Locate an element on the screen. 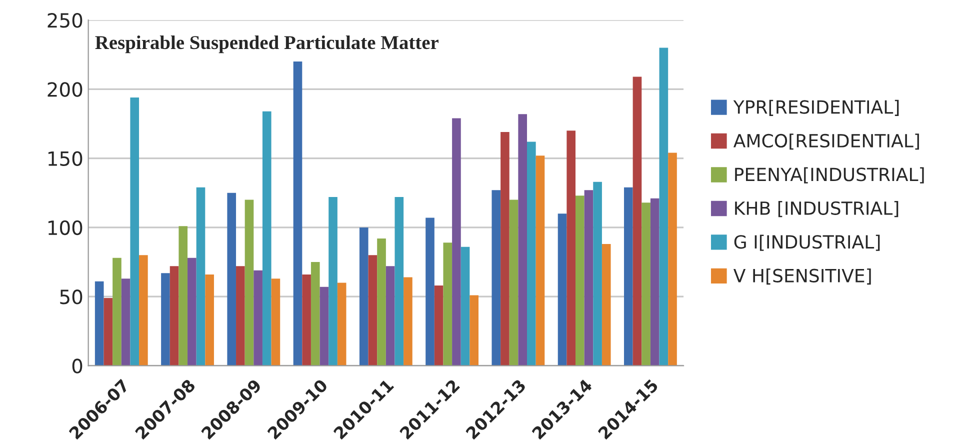 The image size is (960, 446). legend-label: KHB [INDUSTRIAL] is located at coordinates (816, 209).